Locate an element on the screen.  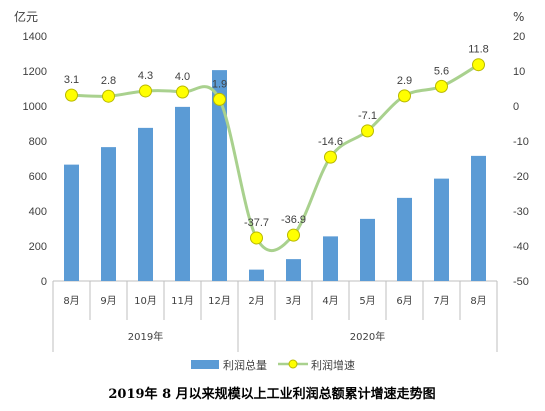
category-label: 3月 is located at coordinates (293, 301).